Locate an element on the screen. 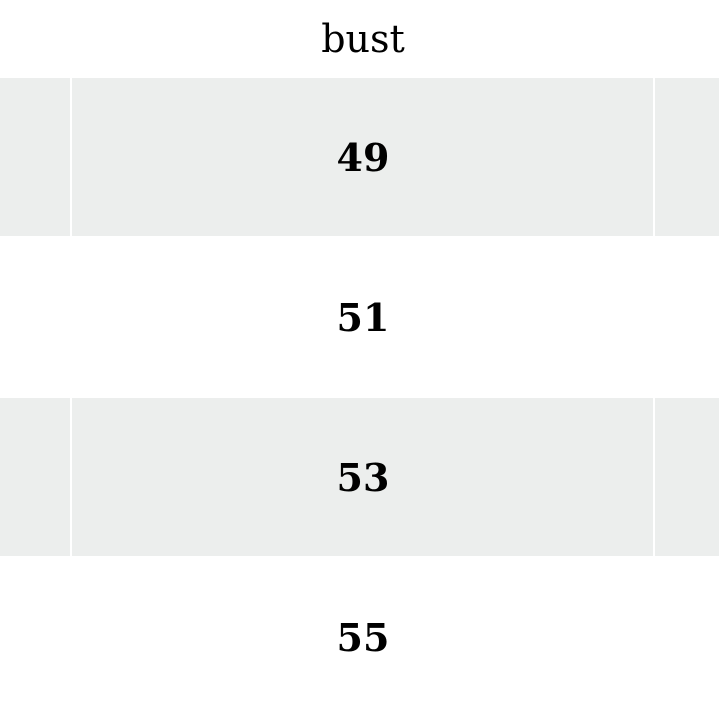 This screenshot has height=719, width=719. table-header: bust is located at coordinates (359, 39).